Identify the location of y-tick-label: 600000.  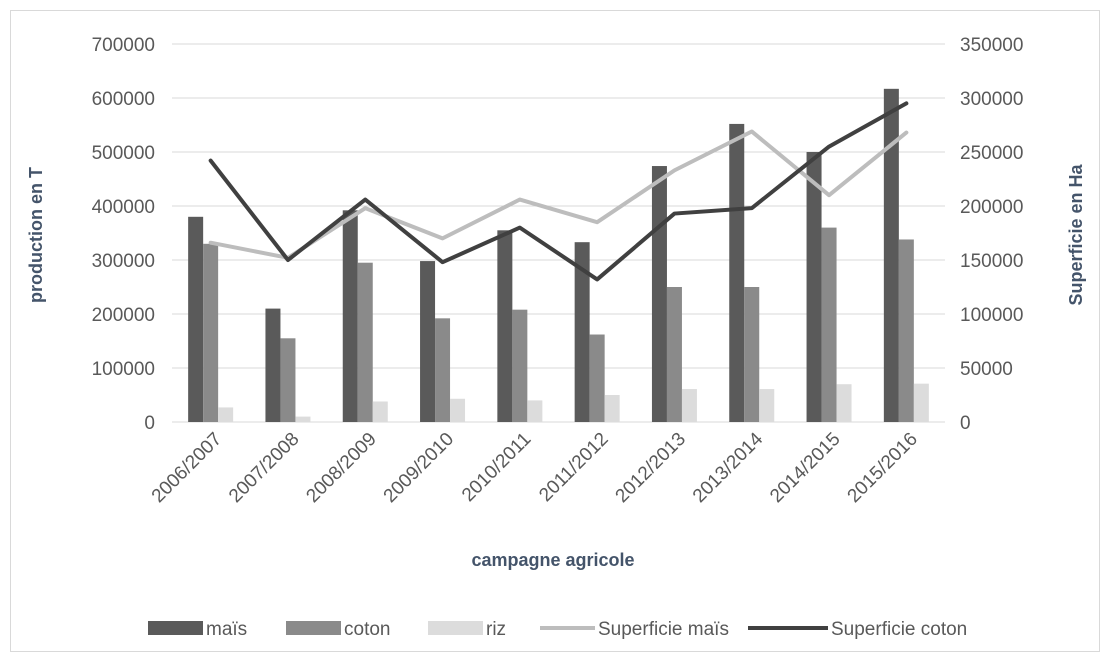
(123, 99).